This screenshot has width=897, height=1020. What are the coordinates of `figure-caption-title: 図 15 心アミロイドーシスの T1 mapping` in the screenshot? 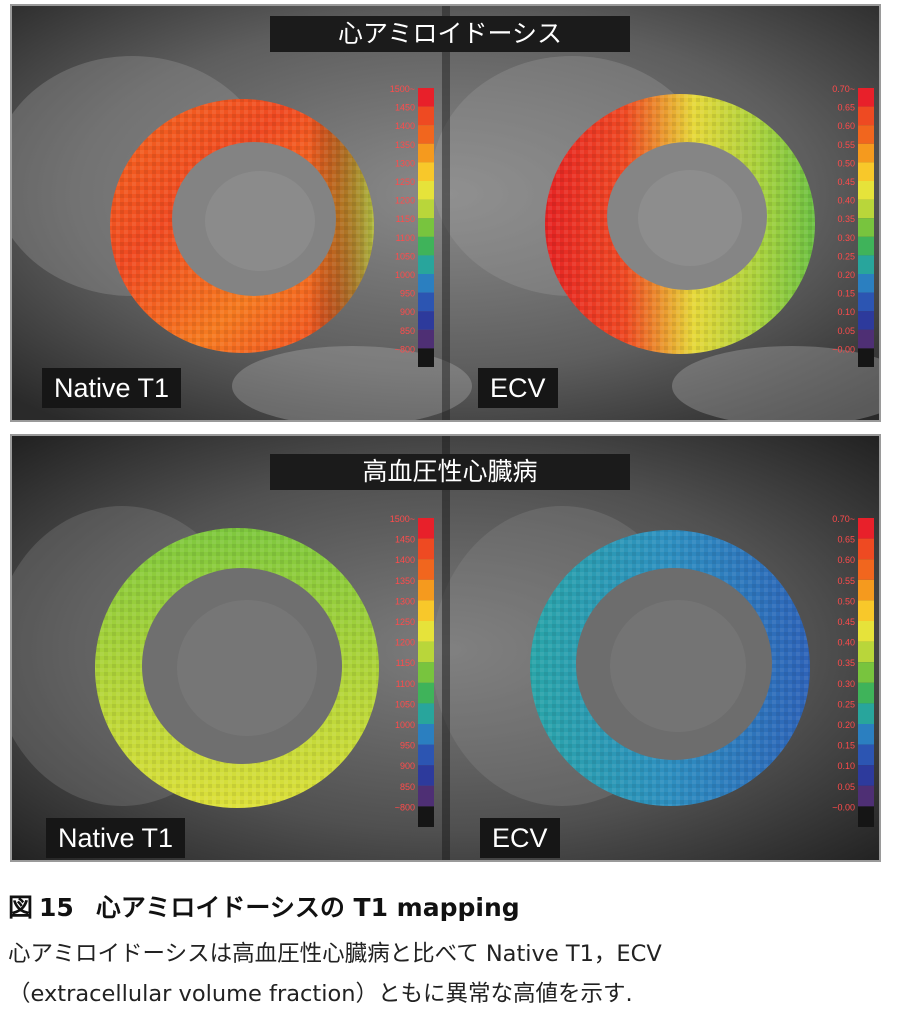 It's located at (264, 906).